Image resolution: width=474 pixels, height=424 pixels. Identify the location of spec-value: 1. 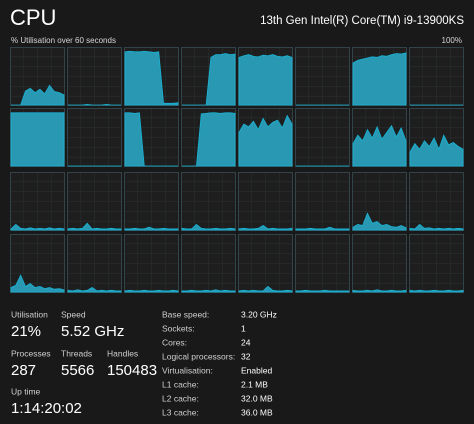
(243, 328).